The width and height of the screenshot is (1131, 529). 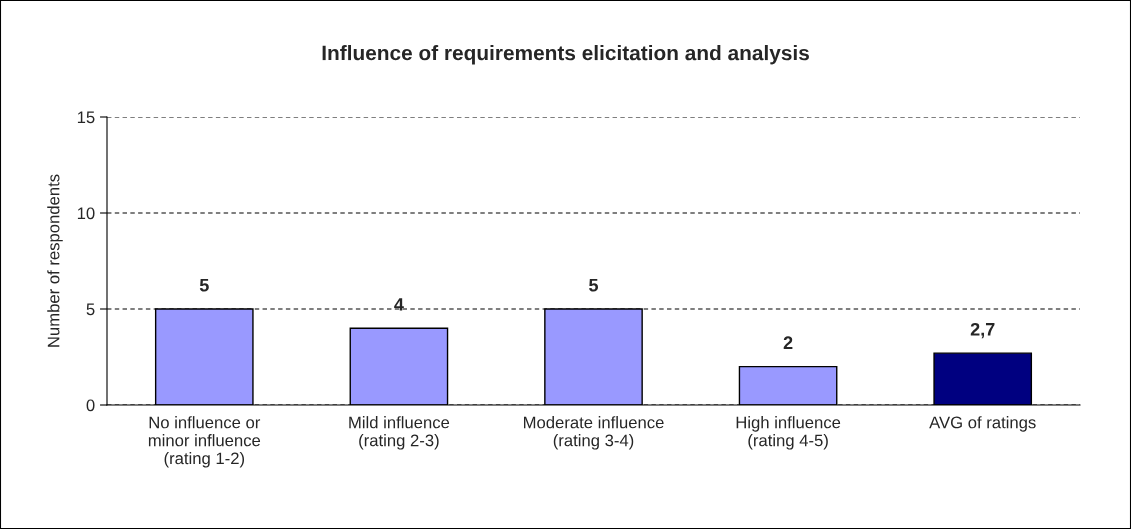 What do you see at coordinates (399, 433) in the screenshot?
I see `x-tick-label: Mild influence (rating 2-3)` at bounding box center [399, 433].